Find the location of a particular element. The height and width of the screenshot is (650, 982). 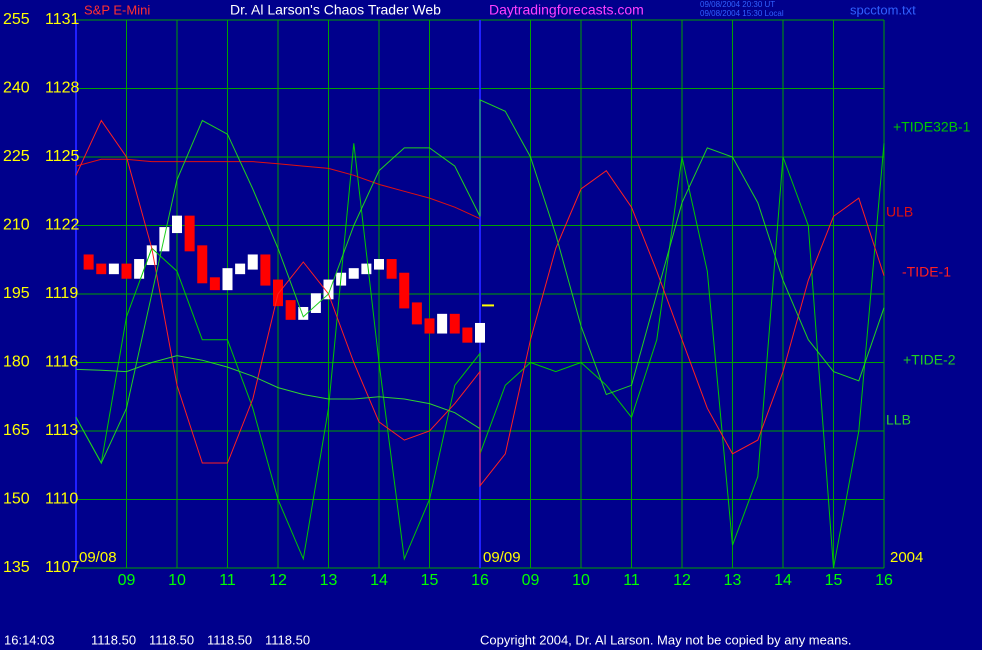

y2-tick-label: 1116 is located at coordinates (61, 362).